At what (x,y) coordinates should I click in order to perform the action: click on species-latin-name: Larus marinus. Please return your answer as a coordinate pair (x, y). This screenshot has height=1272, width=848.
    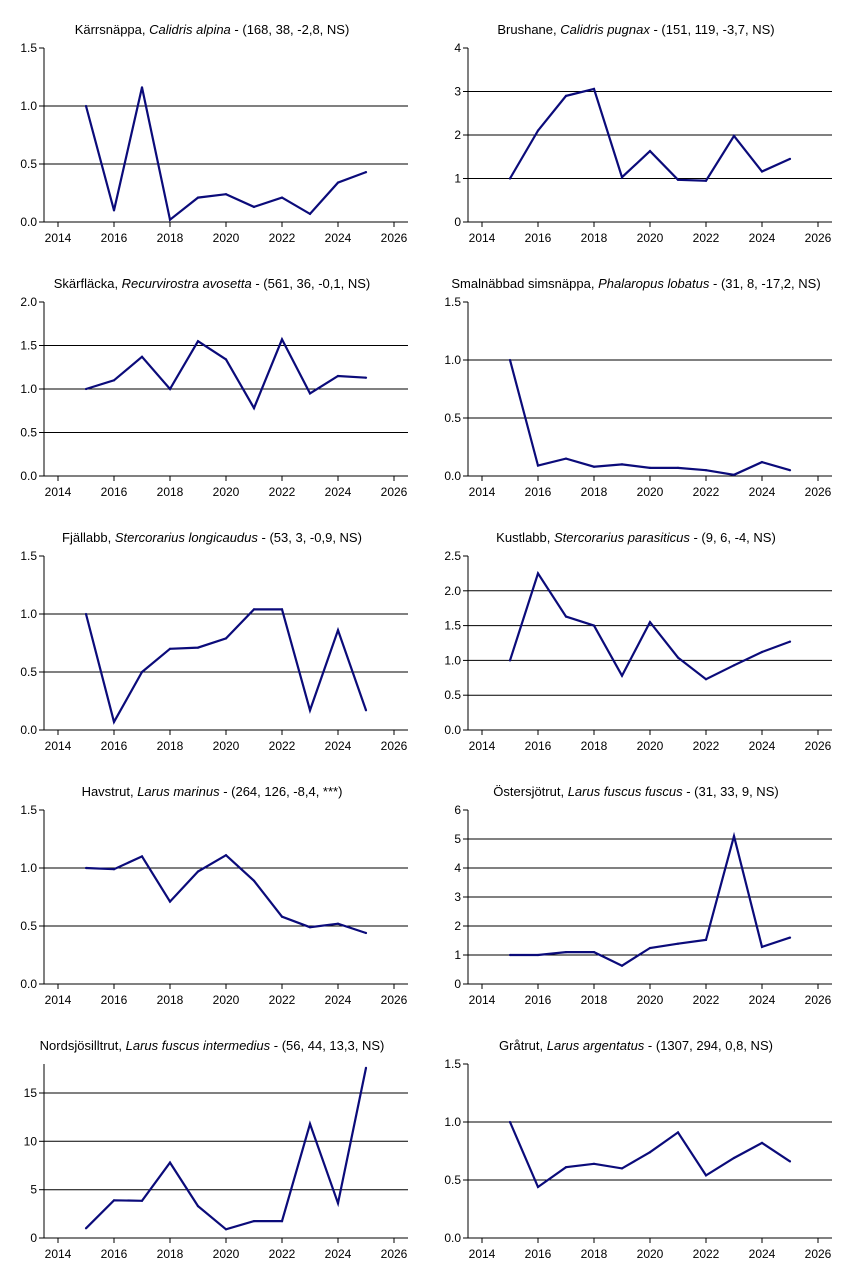
    Looking at the image, I should click on (178, 791).